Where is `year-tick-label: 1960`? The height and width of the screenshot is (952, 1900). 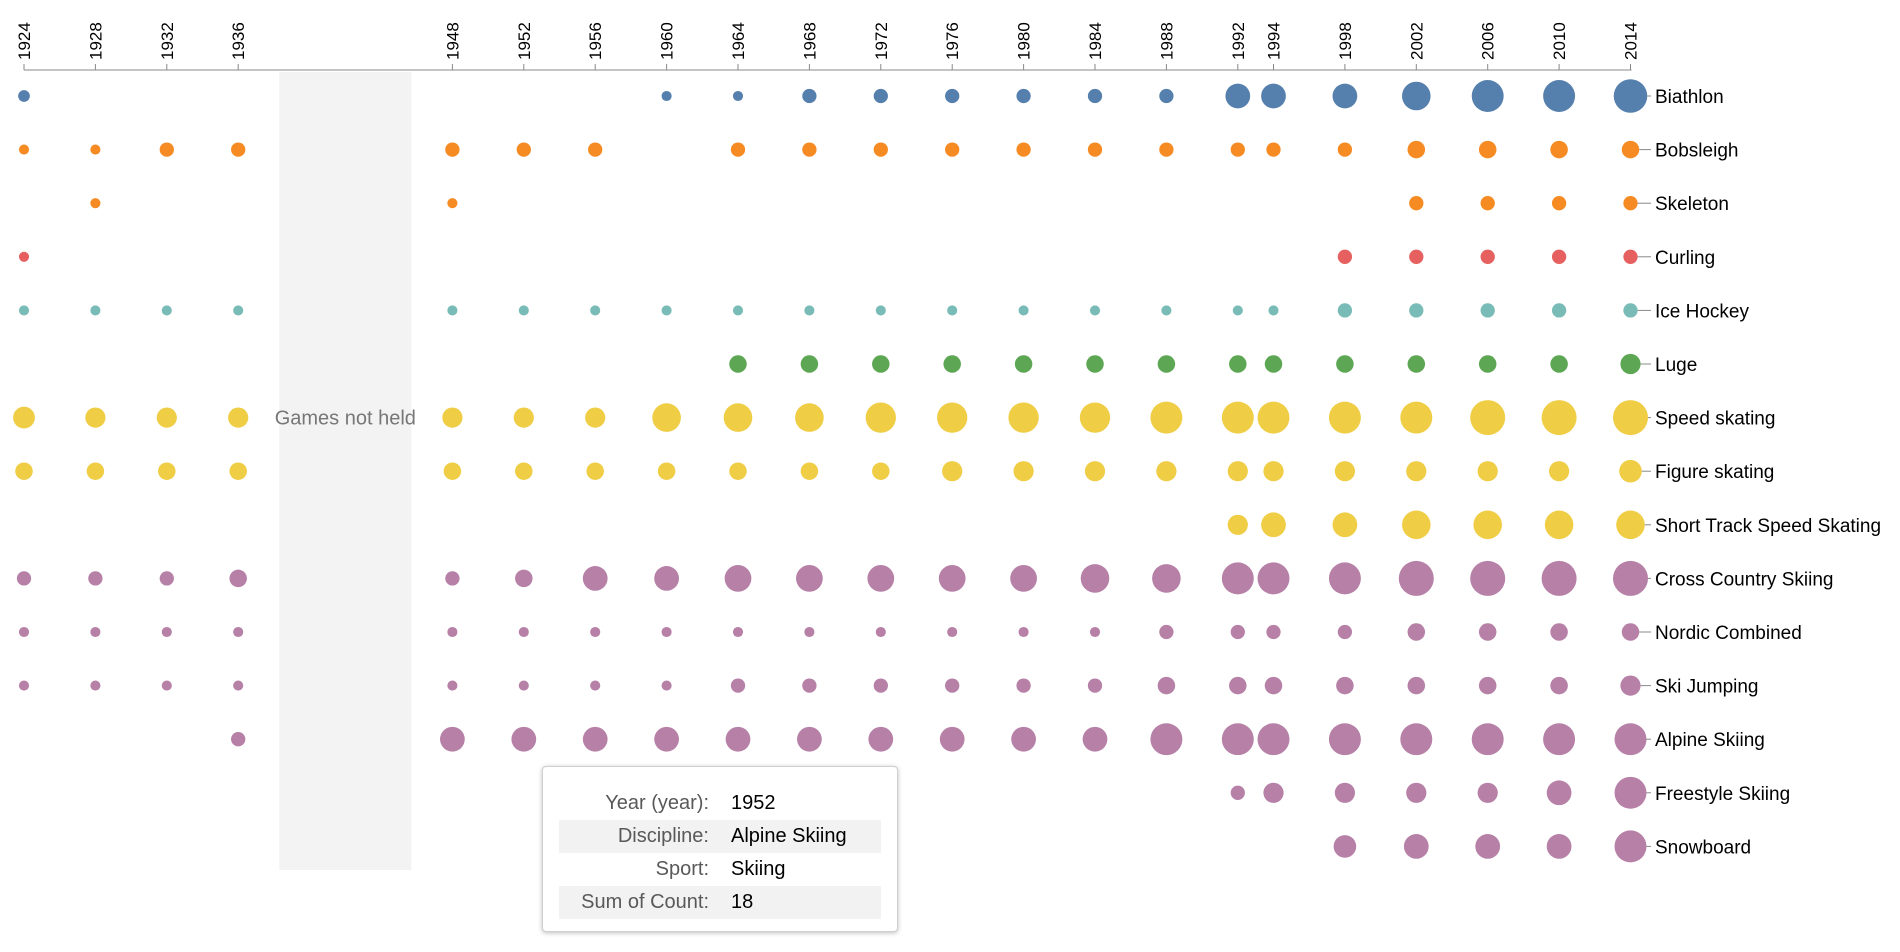 year-tick-label: 1960 is located at coordinates (667, 41).